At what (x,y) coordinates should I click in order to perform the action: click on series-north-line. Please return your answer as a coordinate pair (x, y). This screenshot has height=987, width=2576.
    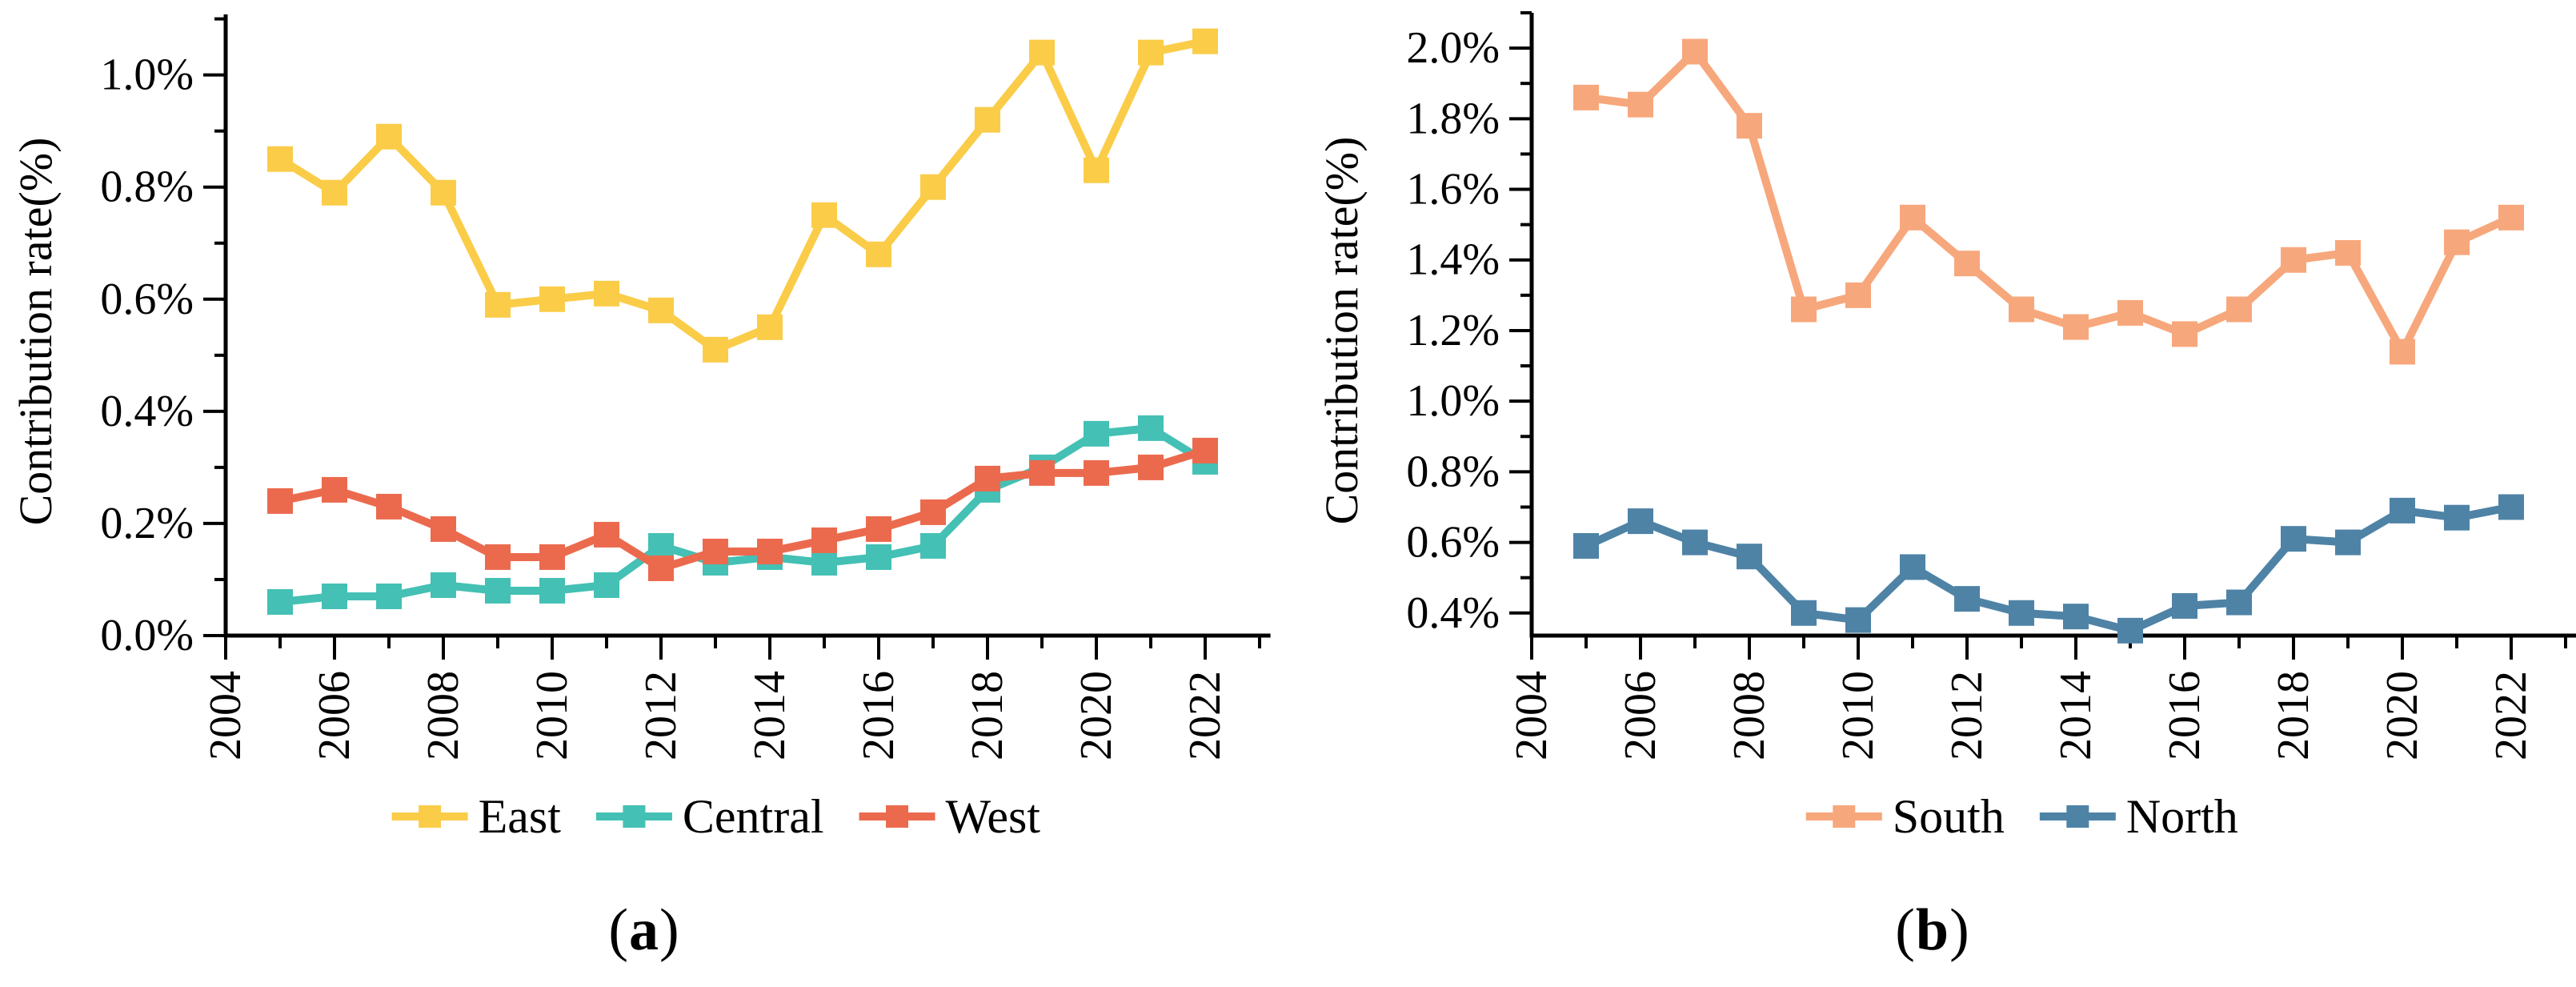
    Looking at the image, I should click on (2048, 569).